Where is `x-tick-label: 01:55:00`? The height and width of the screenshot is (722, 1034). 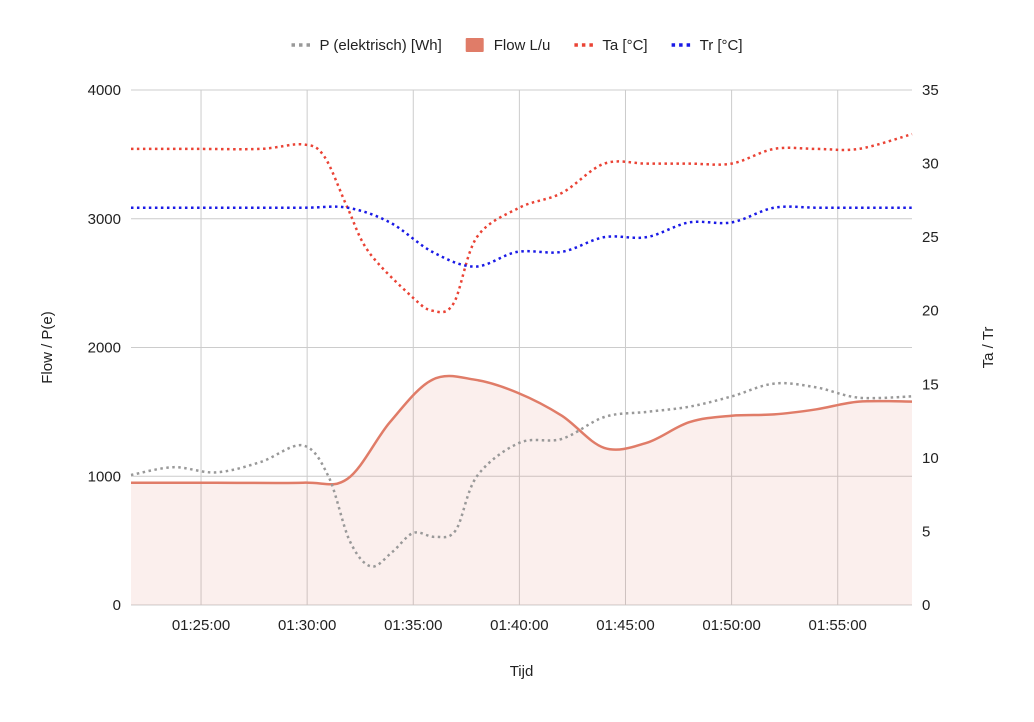
x-tick-label: 01:55:00 is located at coordinates (838, 625).